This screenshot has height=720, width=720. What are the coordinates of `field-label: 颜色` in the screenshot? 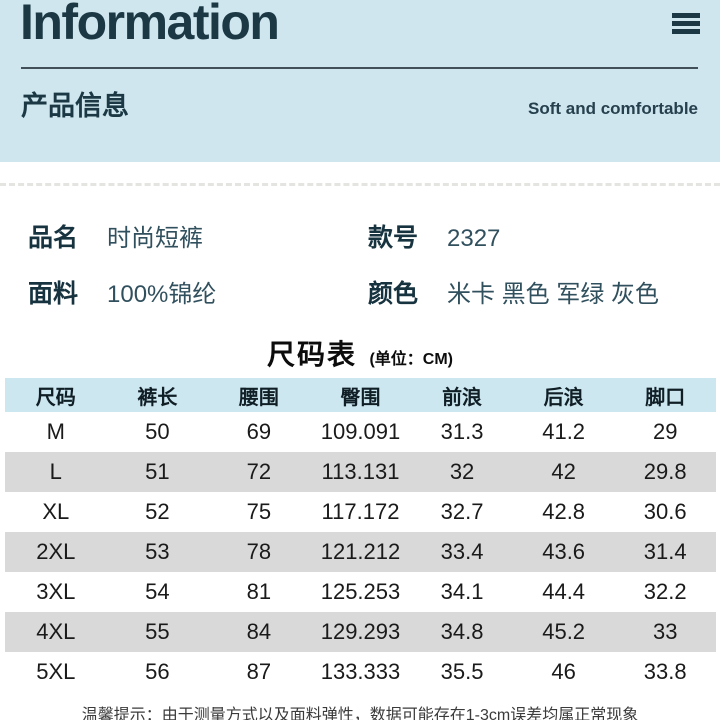 It's located at (393, 294).